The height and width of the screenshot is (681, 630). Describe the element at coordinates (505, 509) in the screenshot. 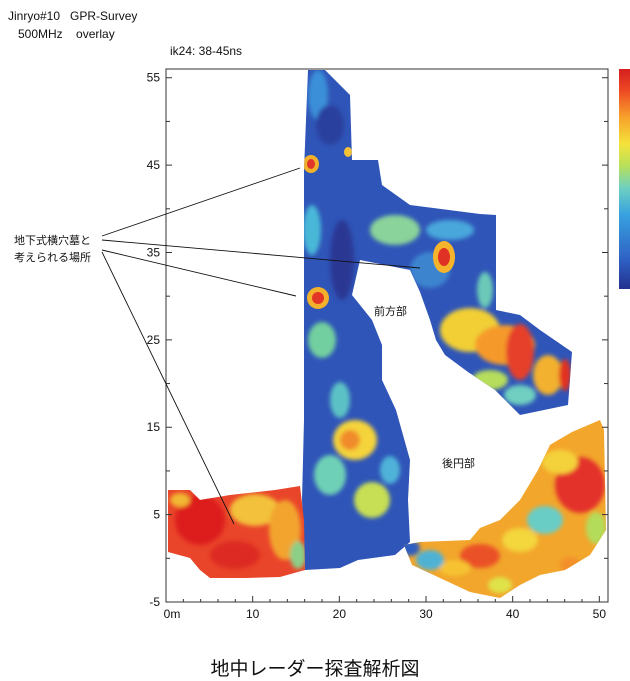

I see `rear-part-scan-area` at that location.